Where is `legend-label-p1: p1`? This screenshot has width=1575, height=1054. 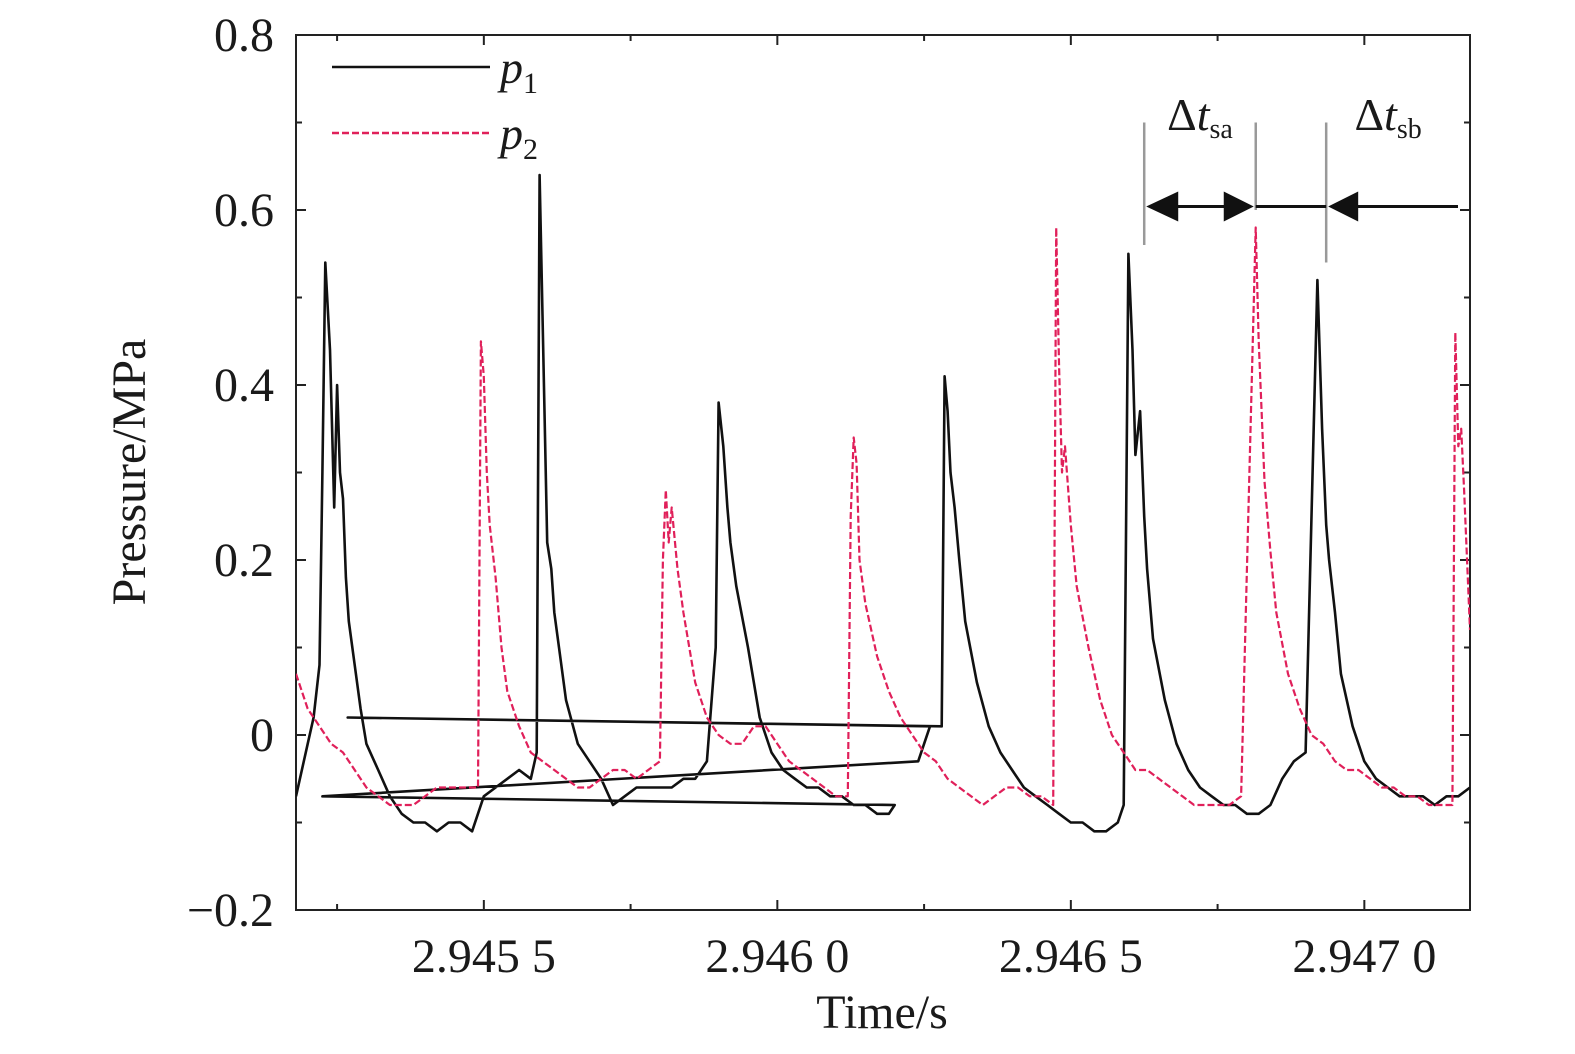
legend-label-p1: p1 is located at coordinates (517, 71).